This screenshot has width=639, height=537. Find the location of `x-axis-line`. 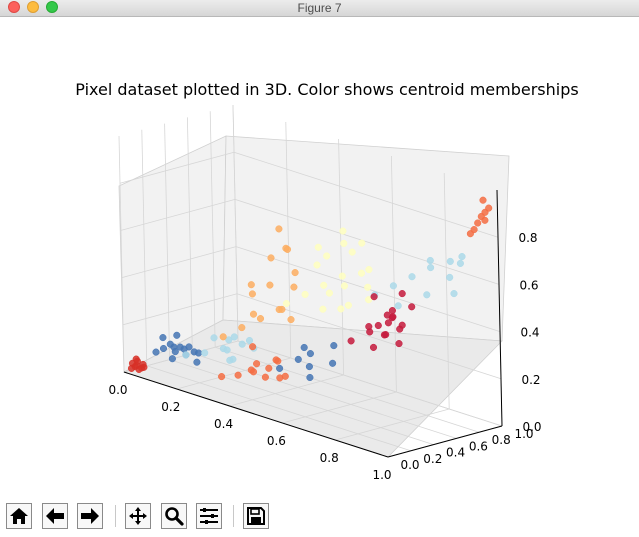

x-axis-line is located at coordinates (256, 414).